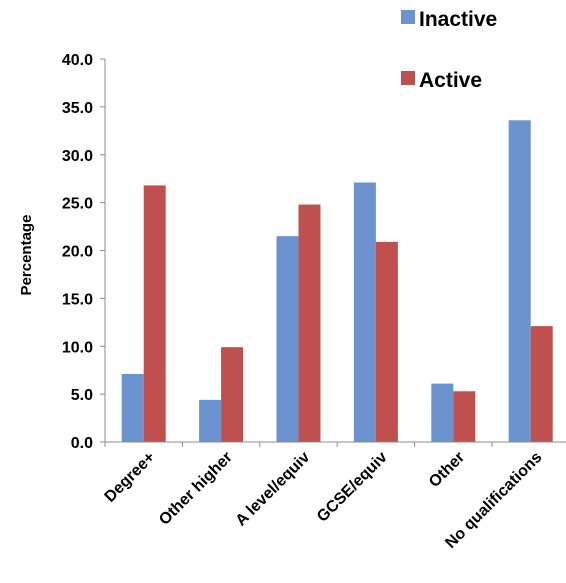 This screenshot has width=566, height=583. I want to click on x-category-label: A level/equiv, so click(273, 489).